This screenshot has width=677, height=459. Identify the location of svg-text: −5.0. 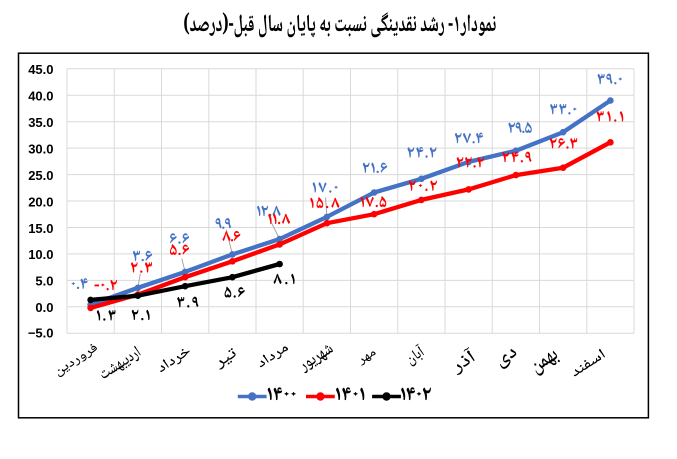
(41, 333).